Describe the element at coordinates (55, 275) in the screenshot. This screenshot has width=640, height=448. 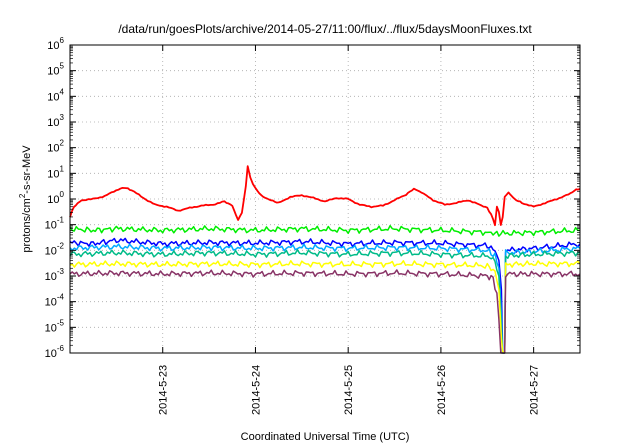
I see `y-tick-label: 10⁻³` at that location.